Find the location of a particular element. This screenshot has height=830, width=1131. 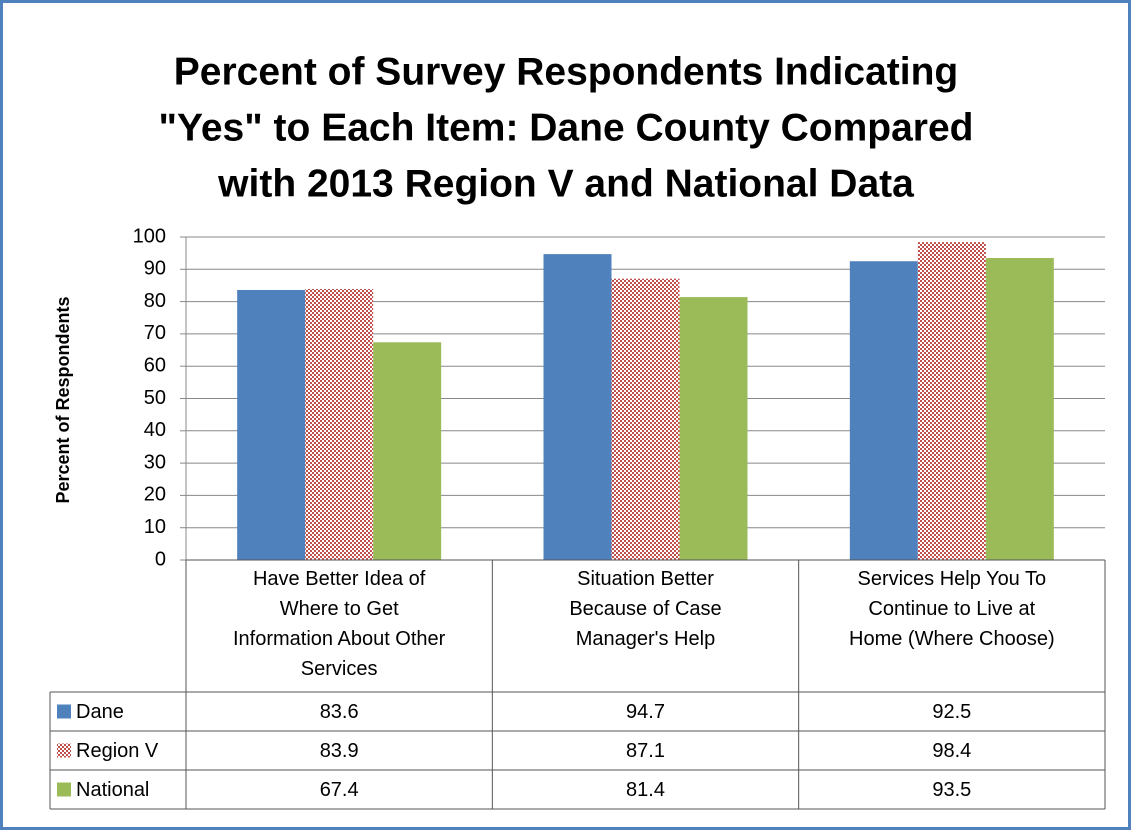

legend-label: Region V is located at coordinates (117, 751).